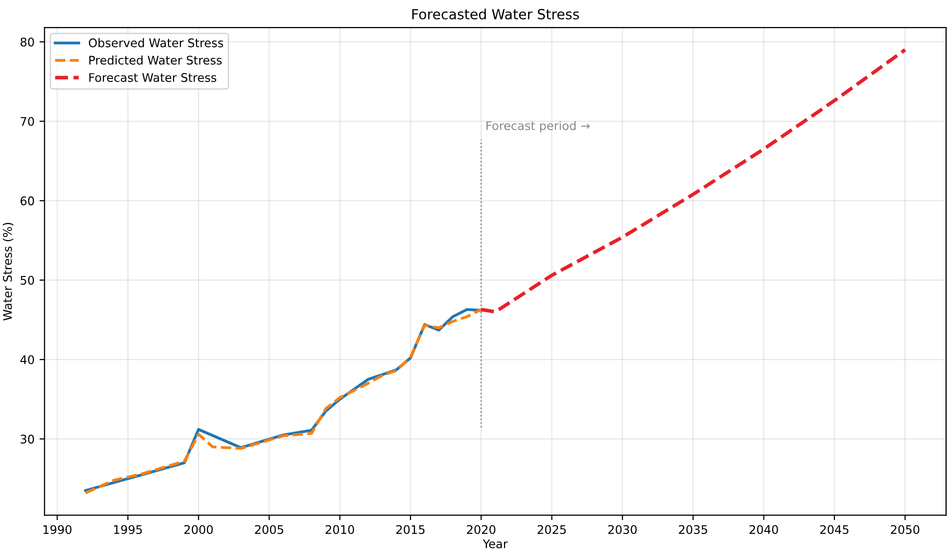 This screenshot has height=551, width=947. What do you see at coordinates (198, 529) in the screenshot?
I see `x-tick-label: 2000` at bounding box center [198, 529].